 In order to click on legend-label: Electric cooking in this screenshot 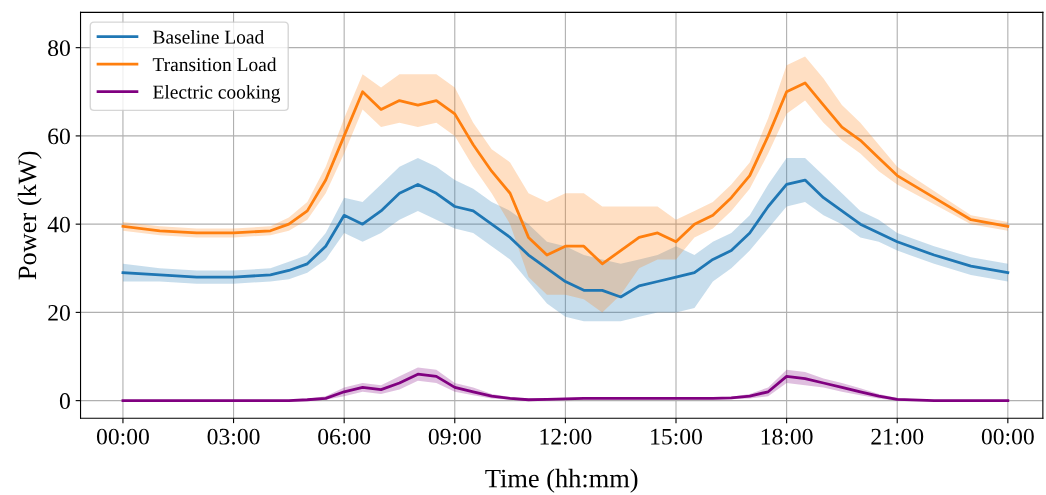, I will do `click(217, 93)`.